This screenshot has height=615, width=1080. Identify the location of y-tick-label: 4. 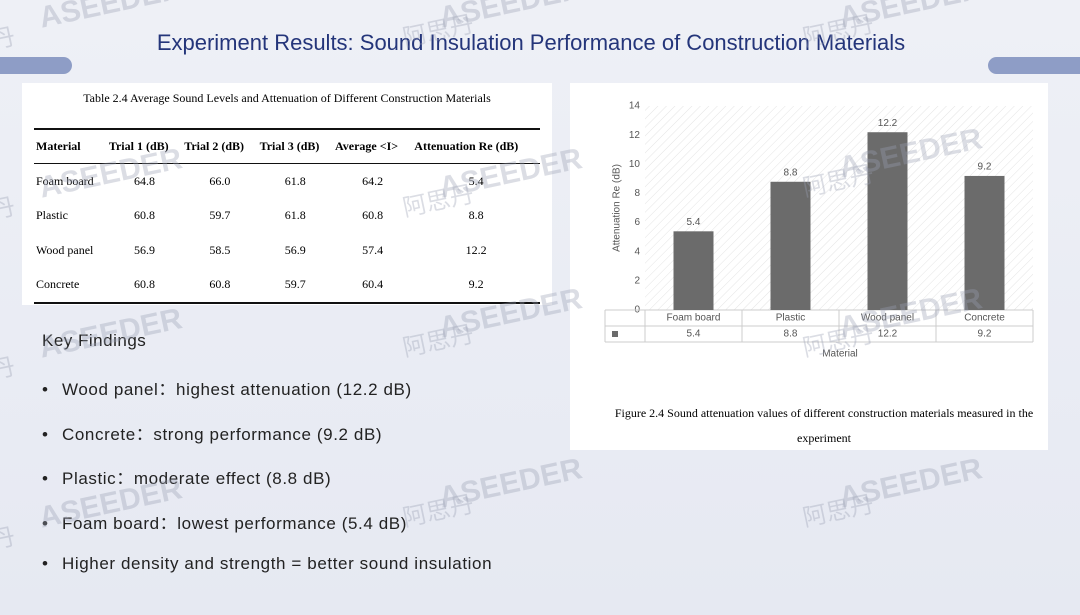
(637, 251).